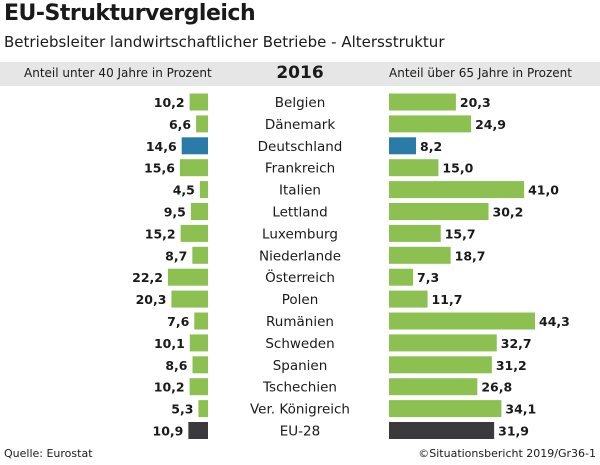  I want to click on category-label-schweden: Schweden, so click(299, 344).